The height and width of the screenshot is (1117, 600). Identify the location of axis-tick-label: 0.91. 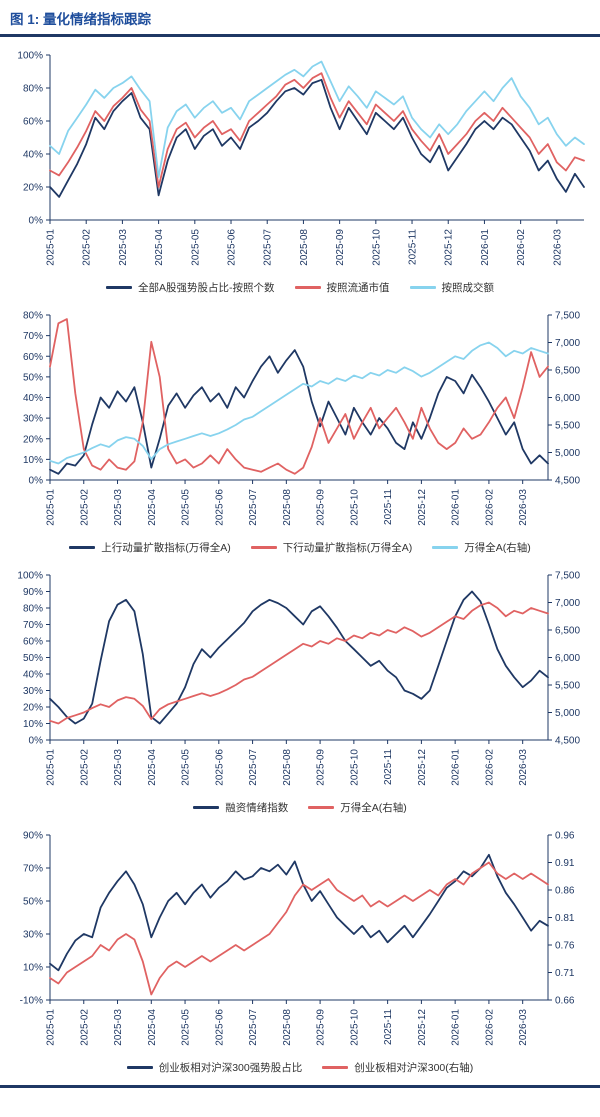
(565, 863).